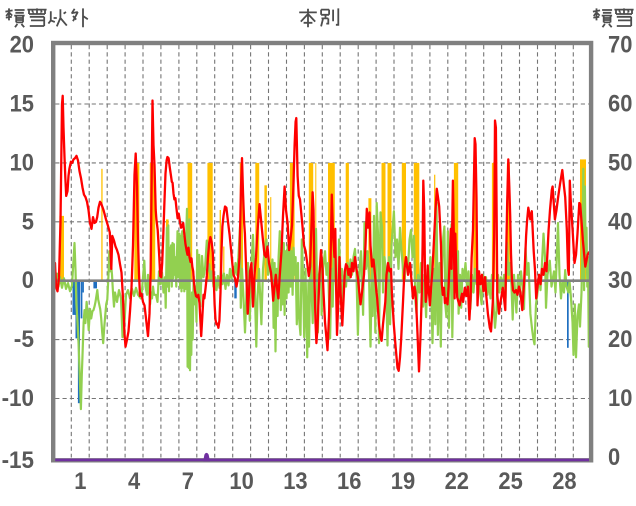  Describe the element at coordinates (620, 103) in the screenshot. I see `svg-text: 60` at that location.